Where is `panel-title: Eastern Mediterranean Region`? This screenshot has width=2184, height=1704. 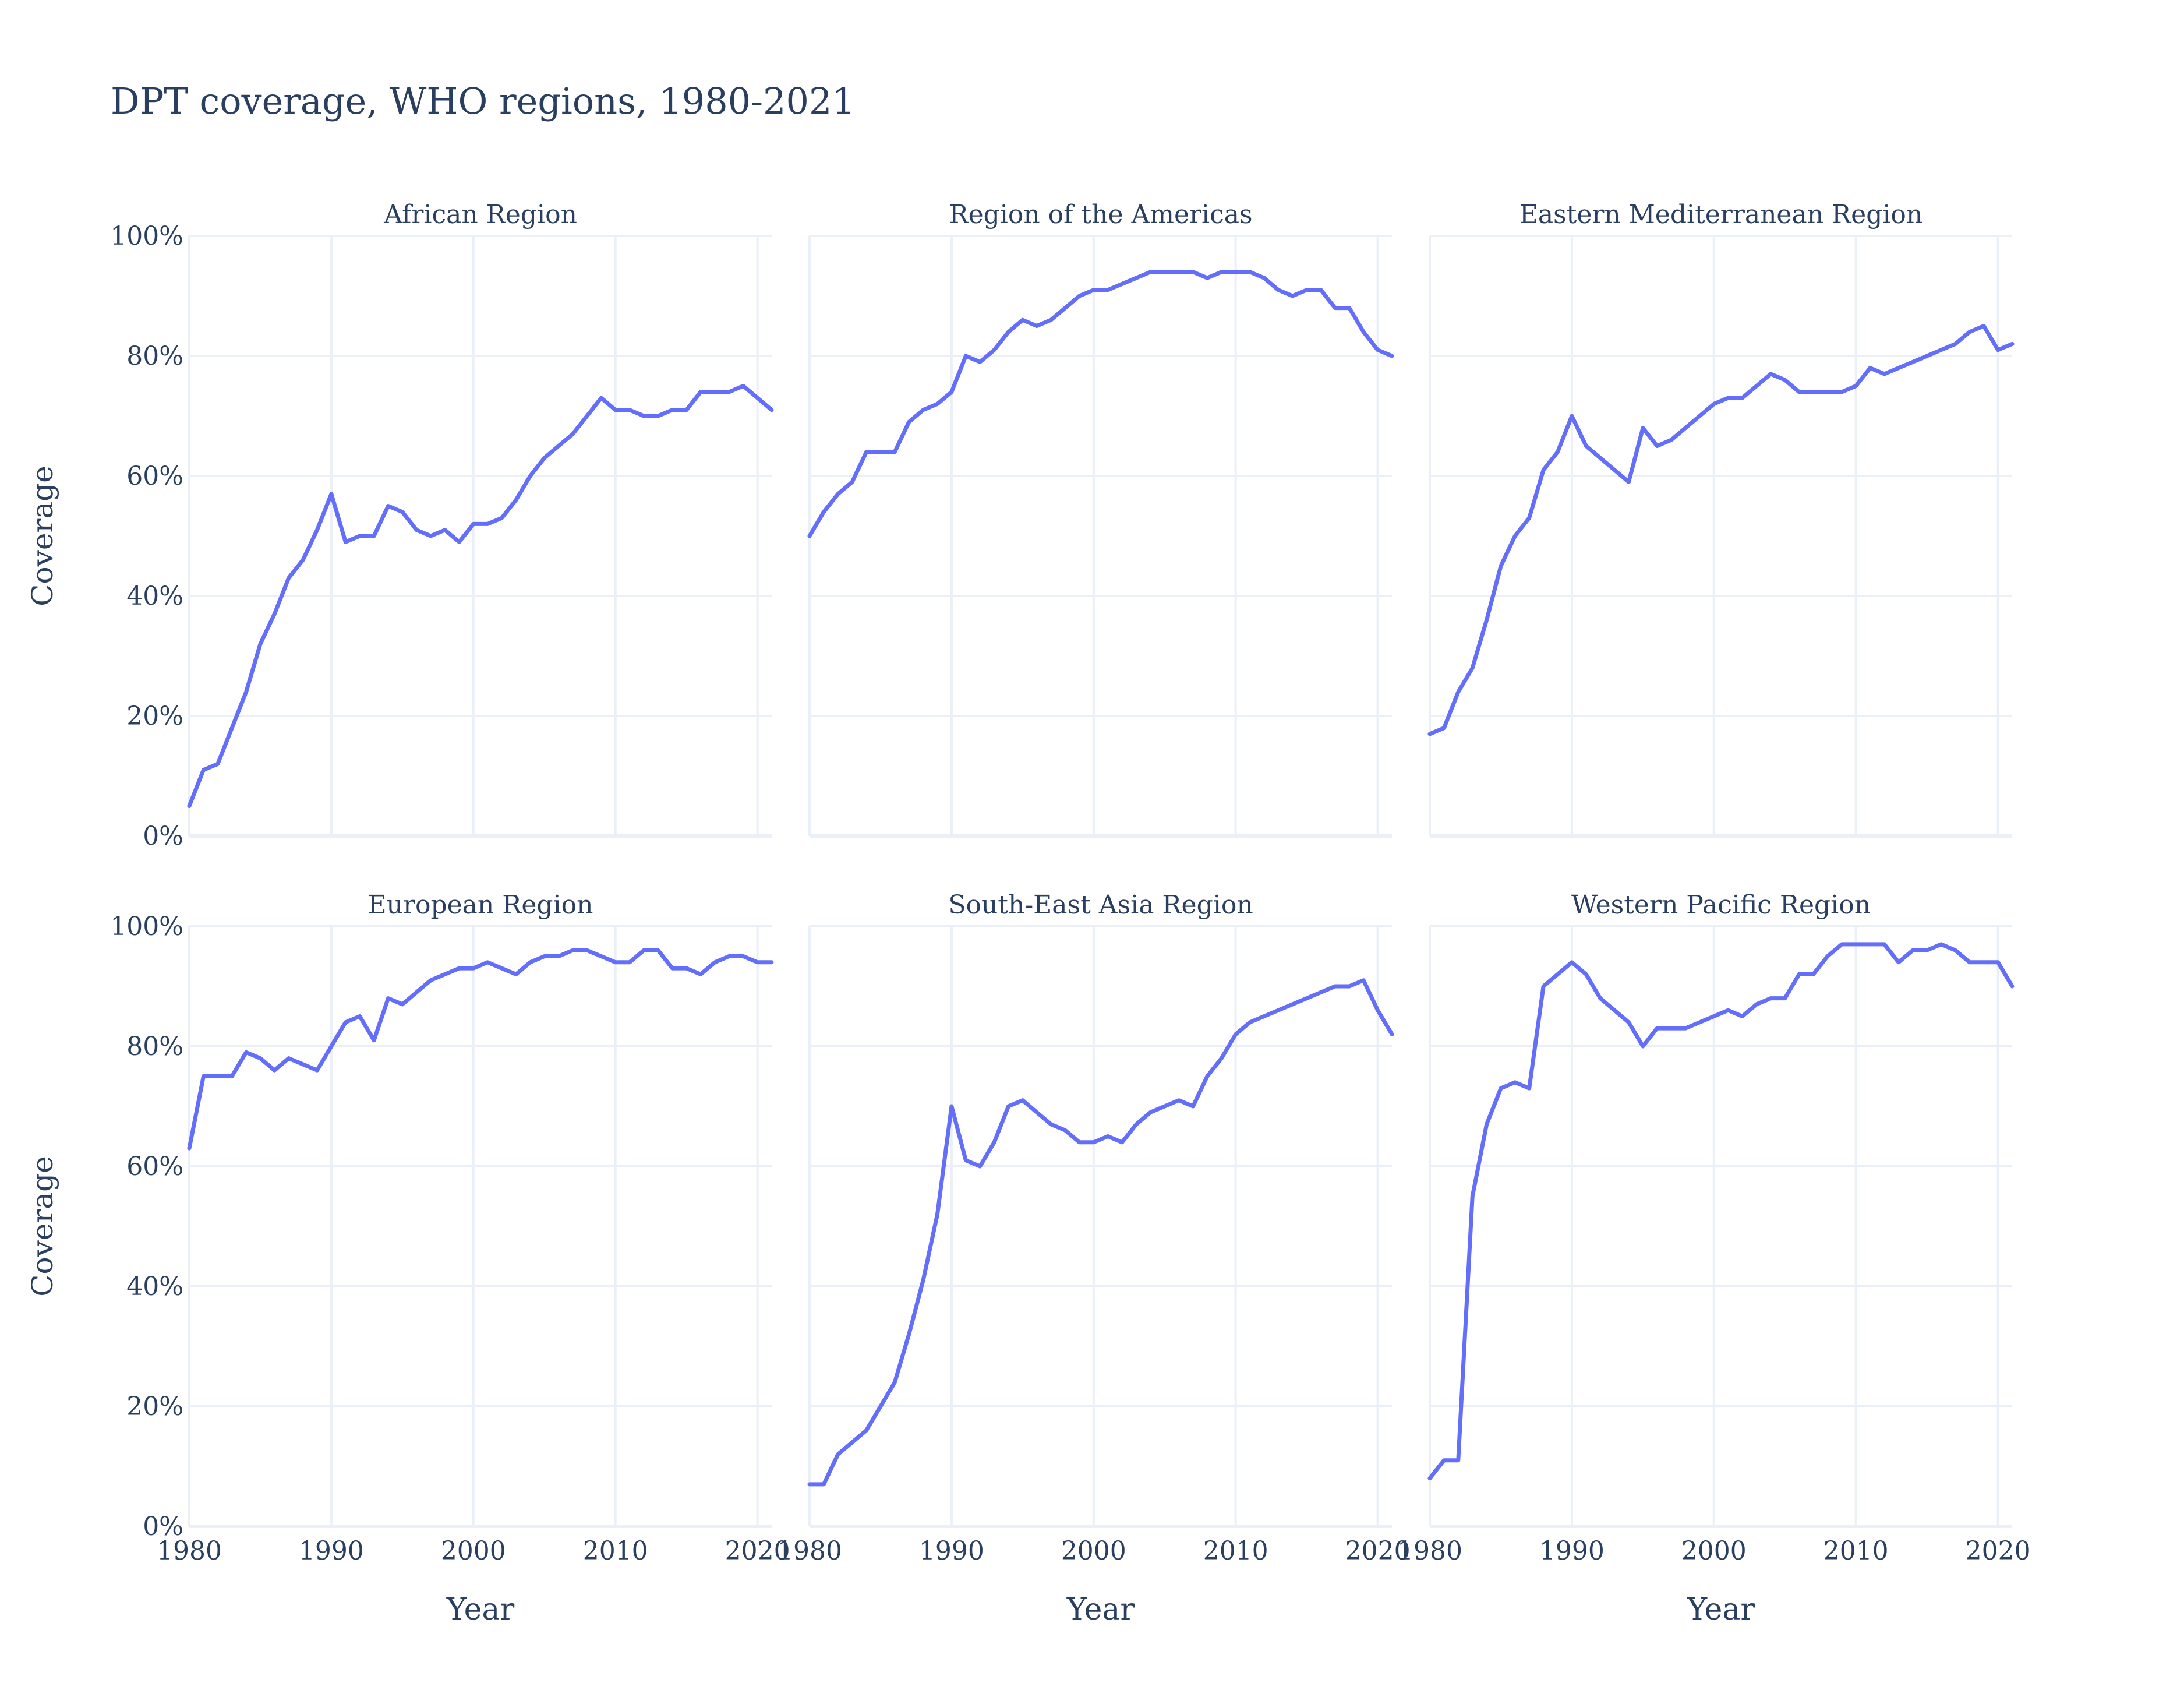 panel-title: Eastern Mediterranean Region is located at coordinates (1721, 215).